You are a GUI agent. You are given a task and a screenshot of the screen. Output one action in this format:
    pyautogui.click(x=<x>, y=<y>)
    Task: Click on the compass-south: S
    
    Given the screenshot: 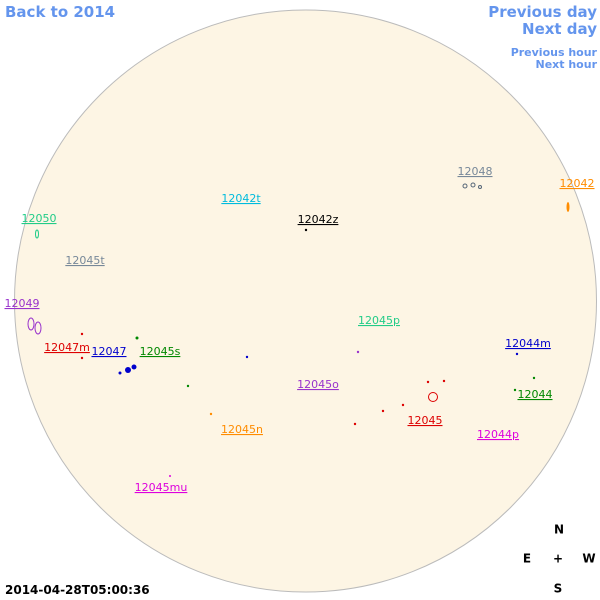 What is the action you would take?
    pyautogui.click(x=558, y=589)
    